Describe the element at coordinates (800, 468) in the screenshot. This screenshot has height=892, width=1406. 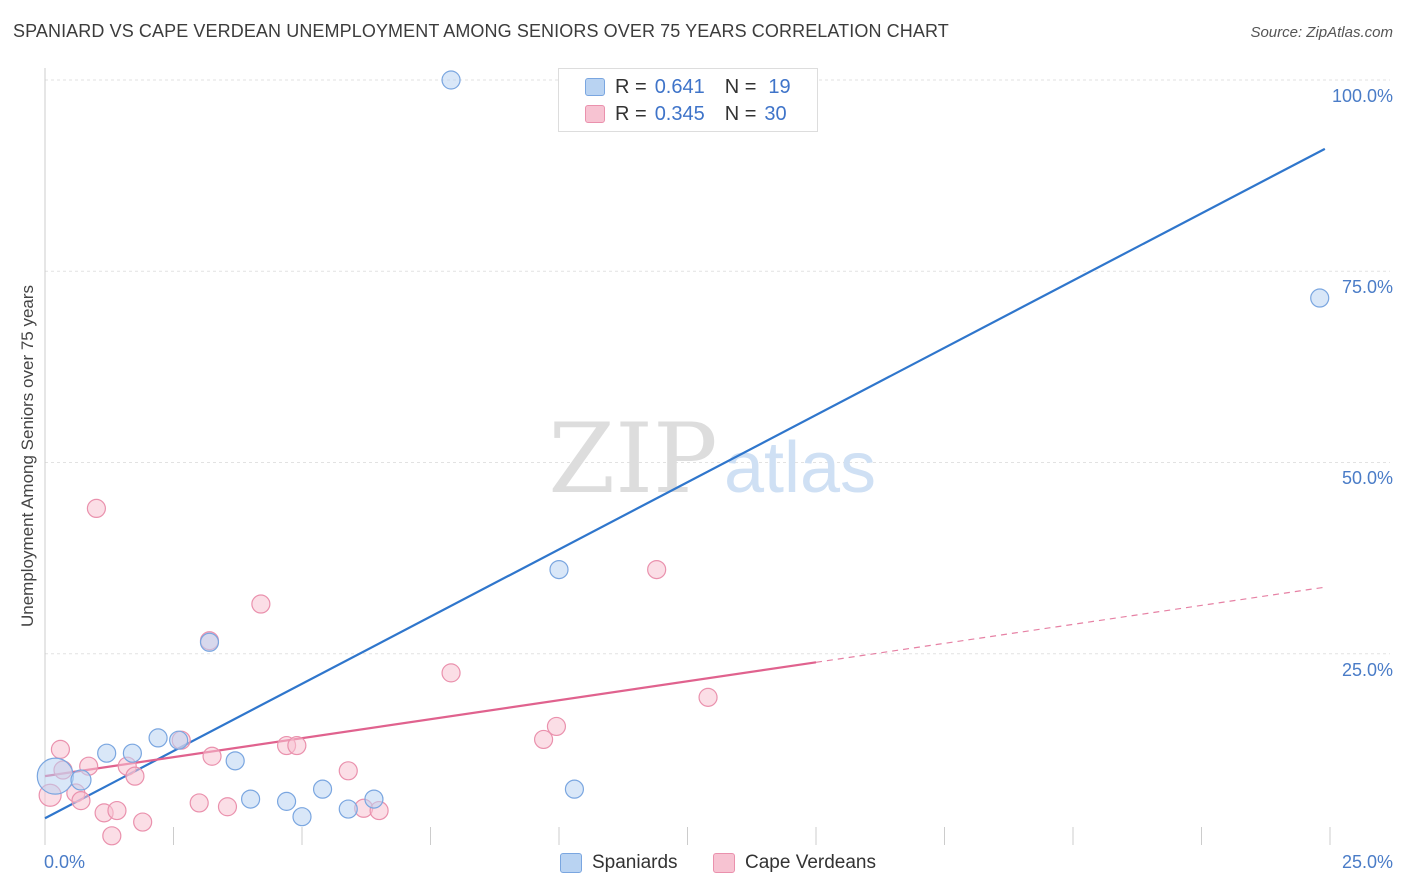
I see `watermark-atlas: atlas` at that location.